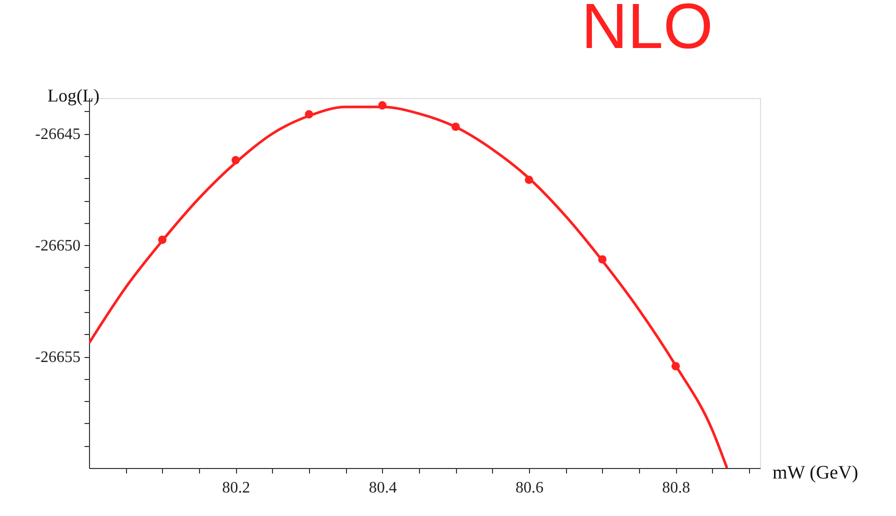 This screenshot has height=516, width=896. Describe the element at coordinates (647, 31) in the screenshot. I see `chart-title: NLO` at that location.